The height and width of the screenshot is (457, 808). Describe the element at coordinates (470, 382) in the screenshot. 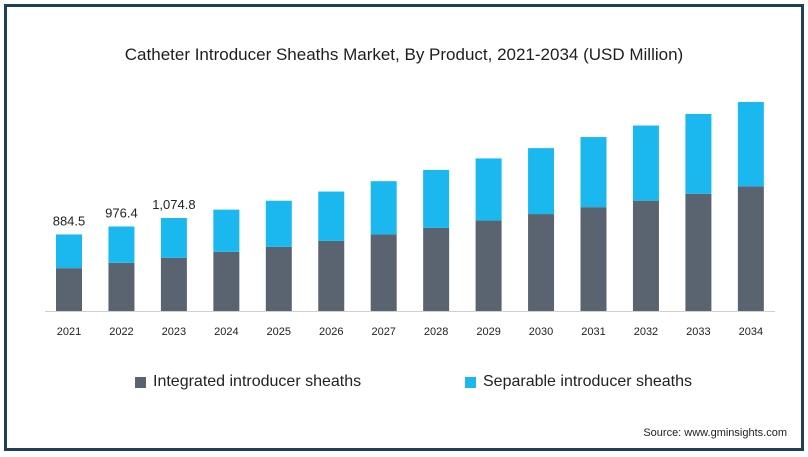

I see `legend-swatch-separable` at that location.